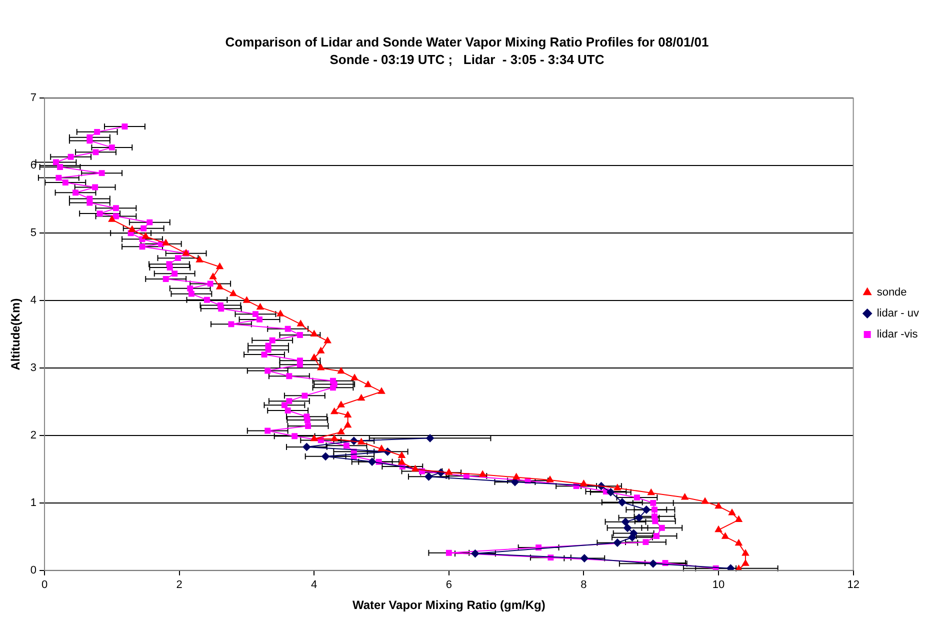 The height and width of the screenshot is (622, 939). Describe the element at coordinates (44, 585) in the screenshot. I see `x-tick-label: 0` at that location.